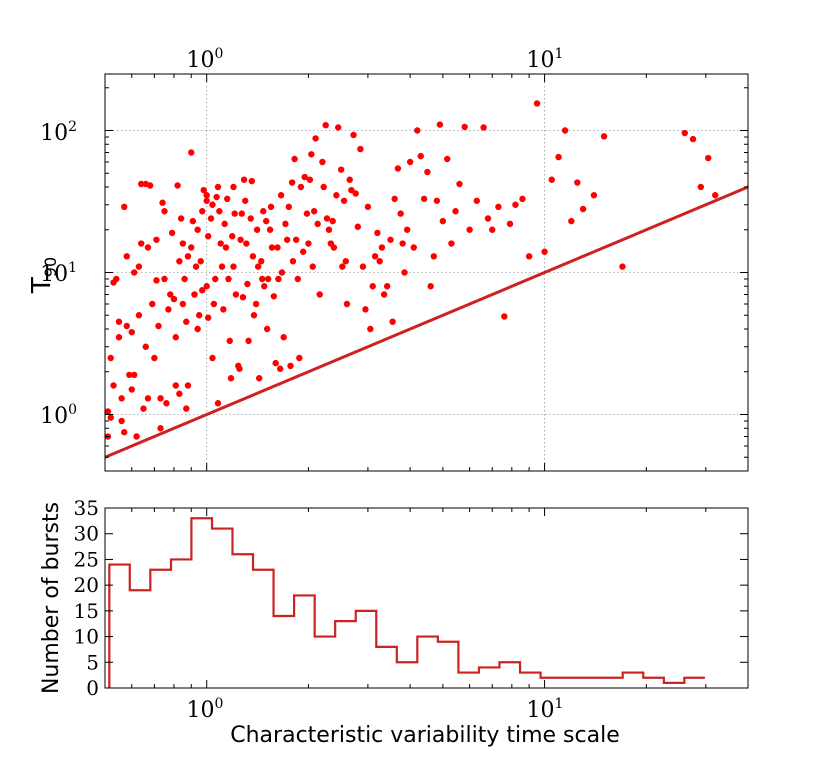 The image size is (831, 765). I want to click on top-xtick-label-1: 100, so click(205, 59).